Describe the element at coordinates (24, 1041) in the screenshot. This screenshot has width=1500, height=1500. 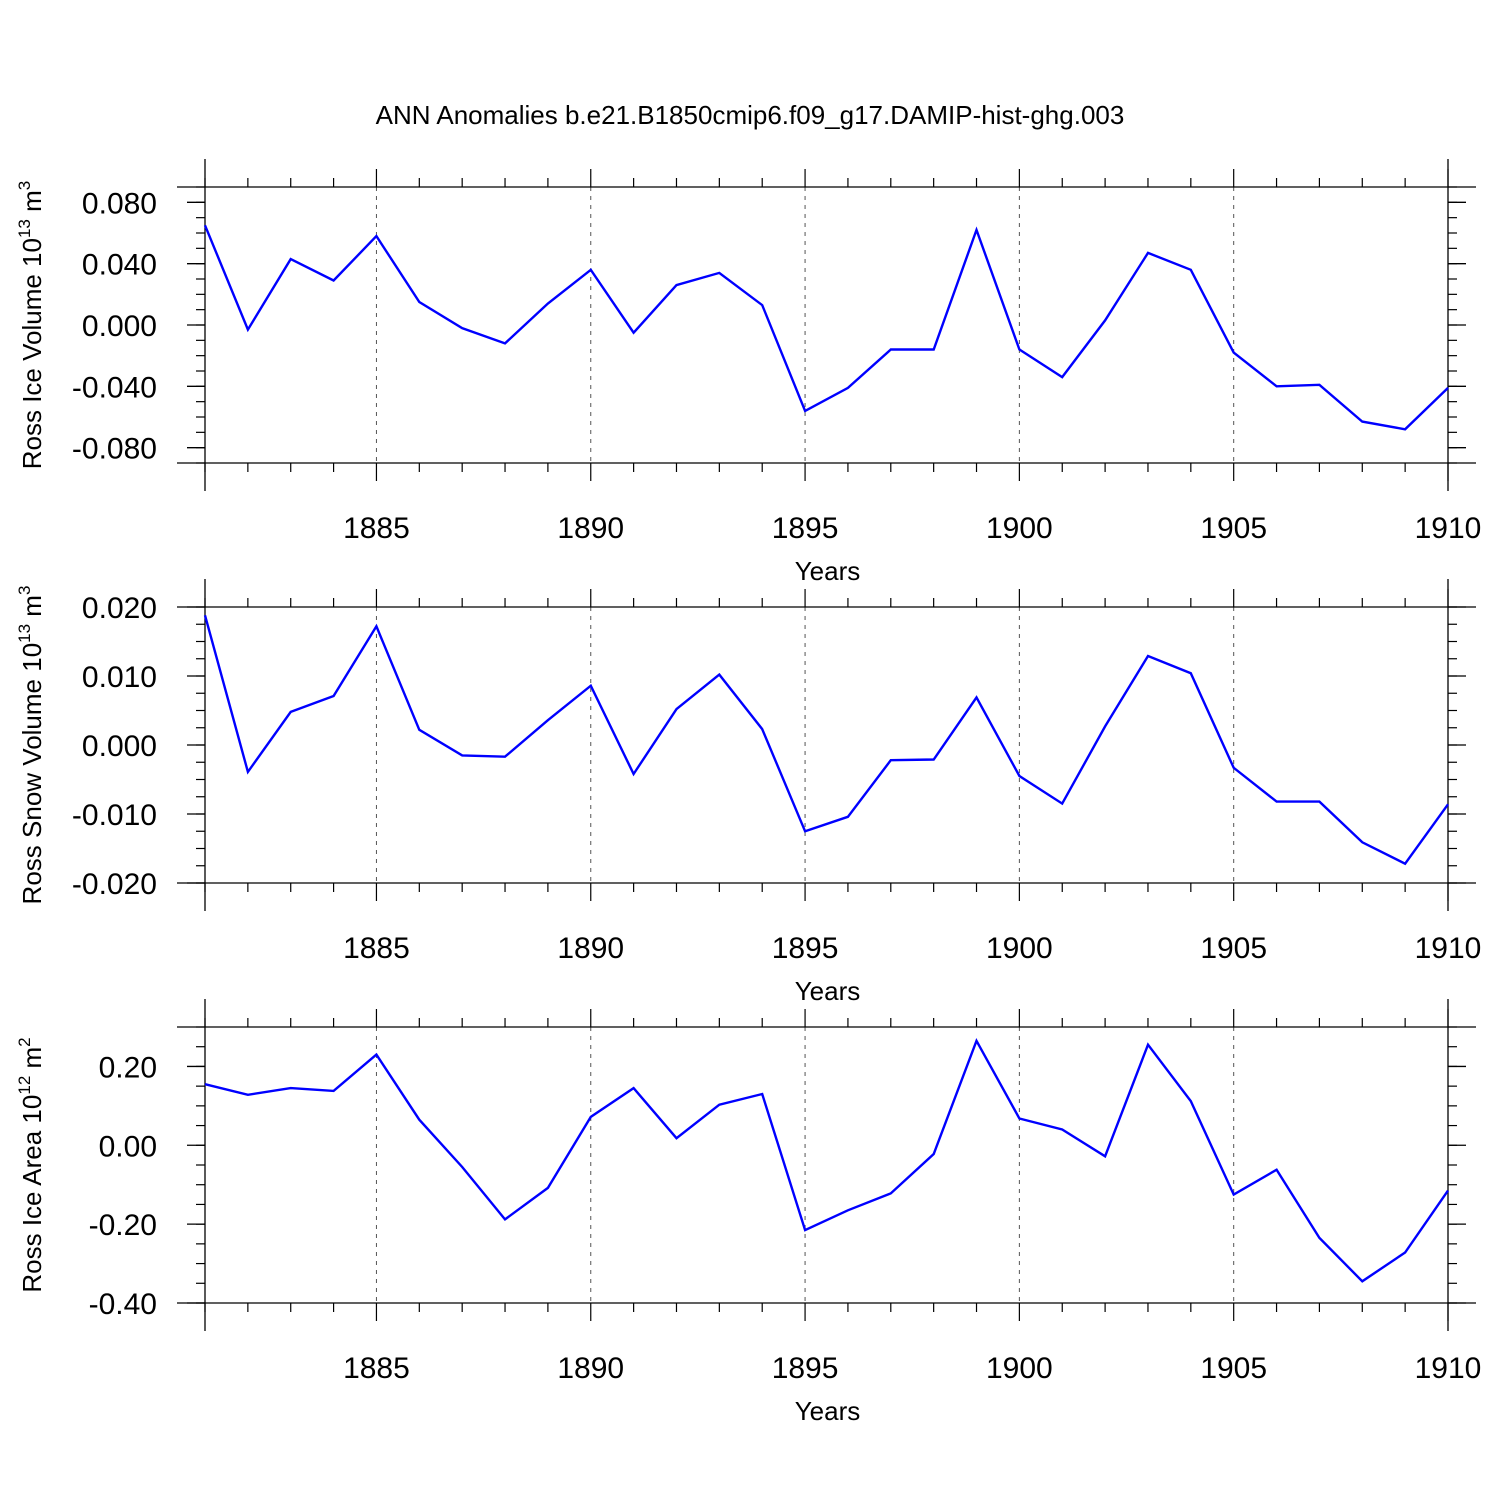
I see `y-axis-title-unit-exponent: 2` at that location.